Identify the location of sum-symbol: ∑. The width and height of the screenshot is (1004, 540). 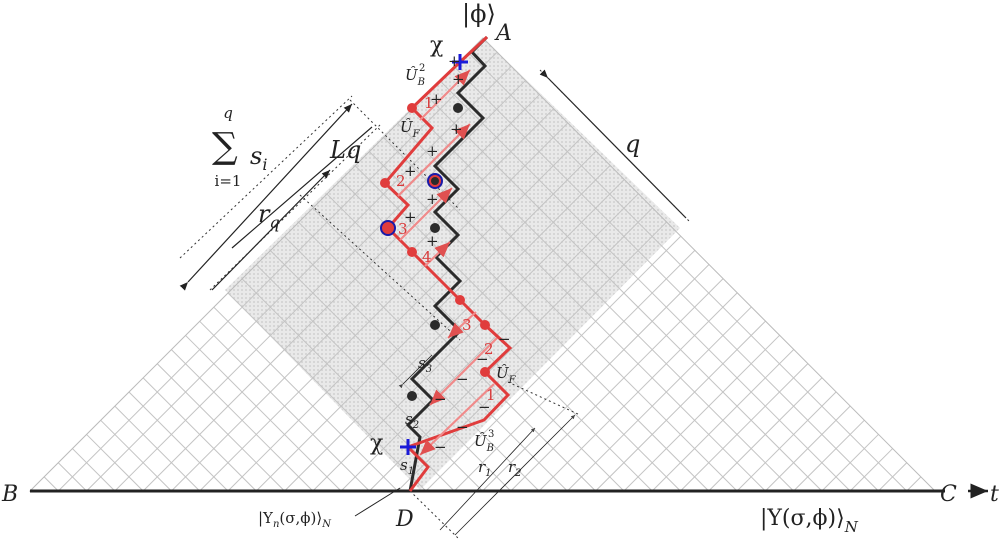
(225, 146).